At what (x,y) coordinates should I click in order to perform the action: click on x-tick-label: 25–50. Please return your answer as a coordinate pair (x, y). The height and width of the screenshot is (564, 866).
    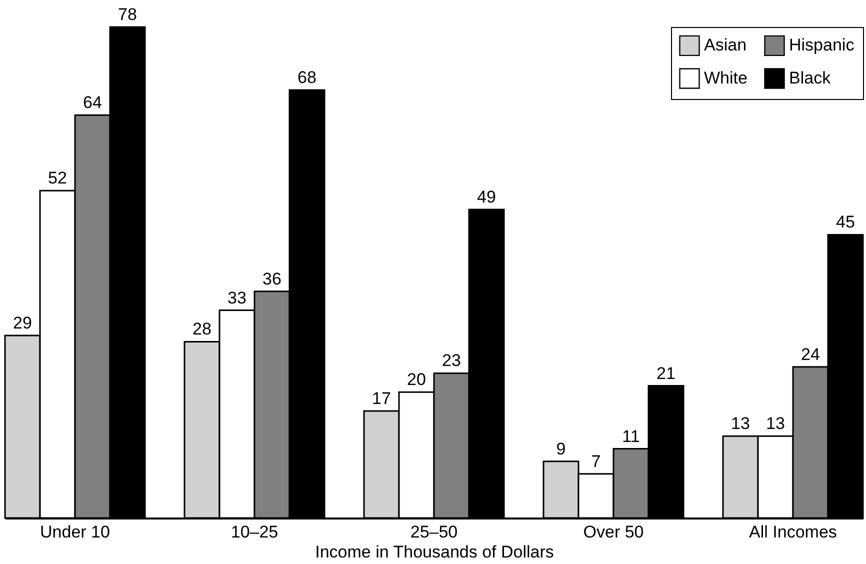
    Looking at the image, I should click on (434, 532).